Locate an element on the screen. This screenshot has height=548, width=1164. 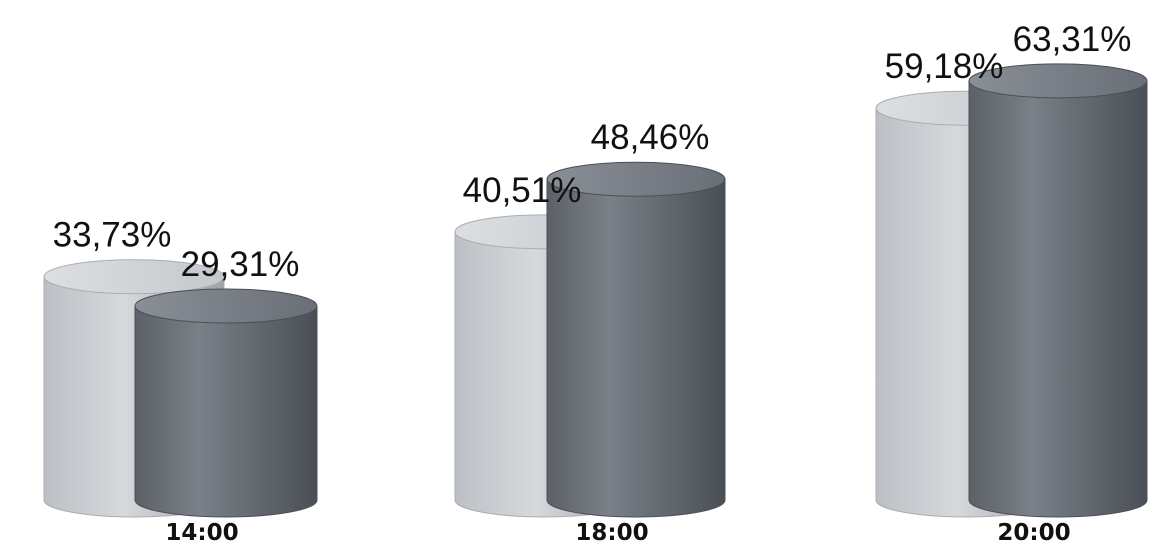
data-label-1800-series-1: 40,51% is located at coordinates (522, 190).